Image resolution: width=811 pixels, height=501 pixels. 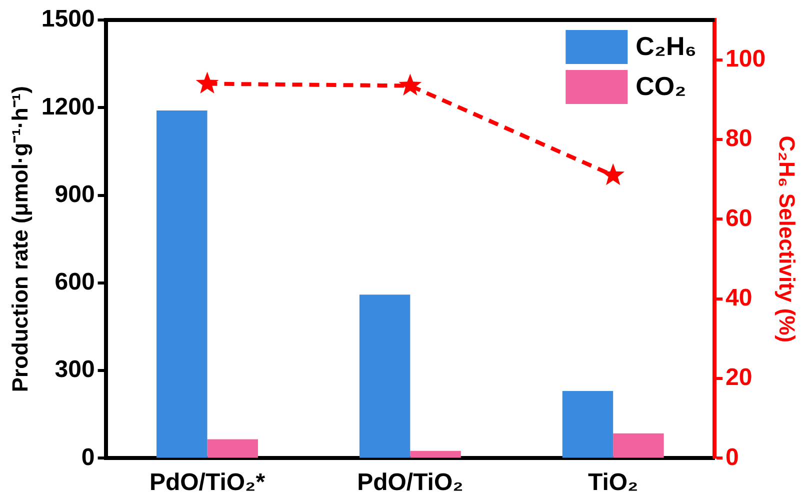 What do you see at coordinates (74, 194) in the screenshot?
I see `y-tick-label: 900` at bounding box center [74, 194].